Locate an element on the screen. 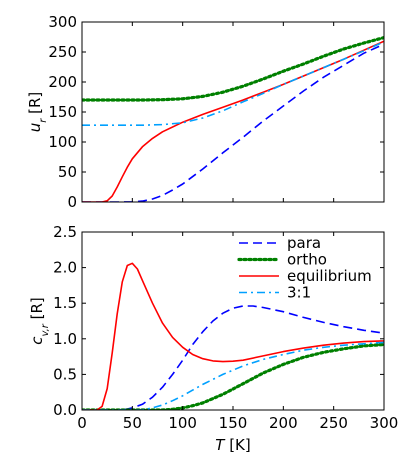  x-tick-label: 50 is located at coordinates (132, 423).